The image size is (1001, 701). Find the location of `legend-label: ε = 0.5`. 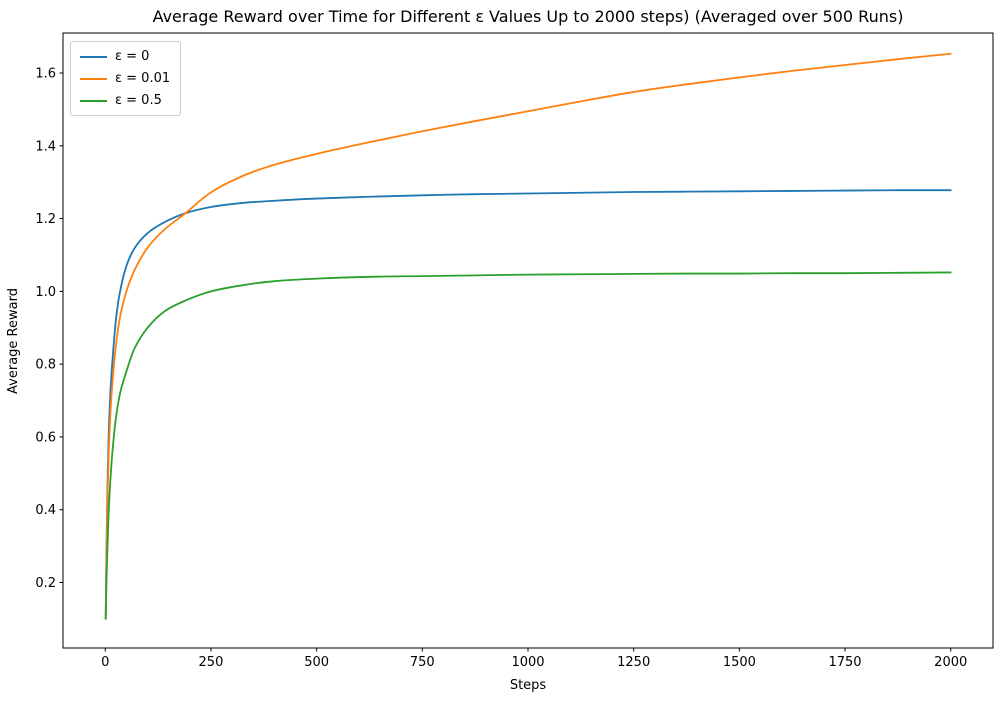

legend-label: ε = 0.5 is located at coordinates (138, 100).